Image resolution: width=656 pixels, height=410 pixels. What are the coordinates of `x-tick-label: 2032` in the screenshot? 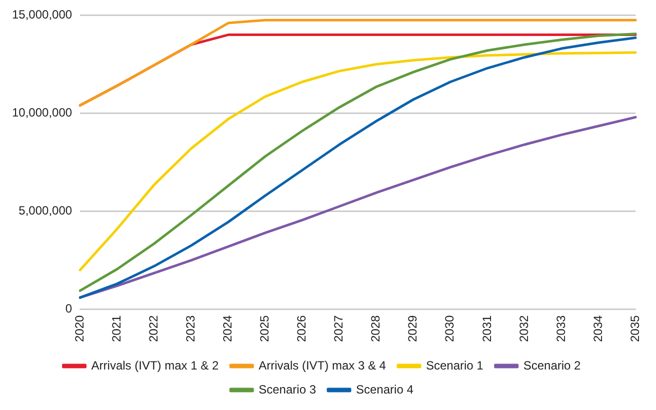 It's located at (523, 328).